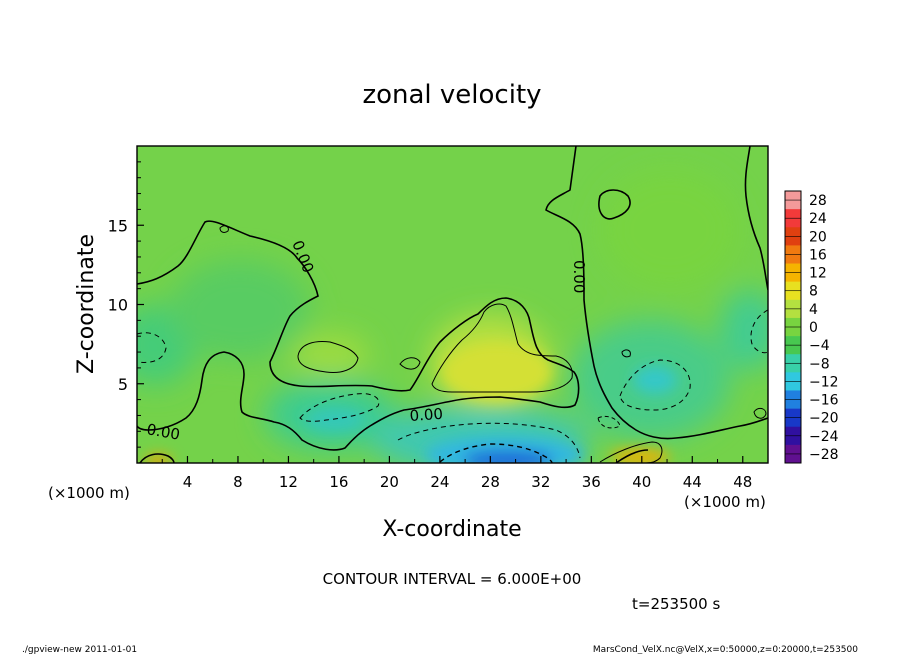 Image resolution: width=904 pixels, height=654 pixels. What do you see at coordinates (692, 482) in the screenshot?
I see `x-tick-label-10: 44` at bounding box center [692, 482].